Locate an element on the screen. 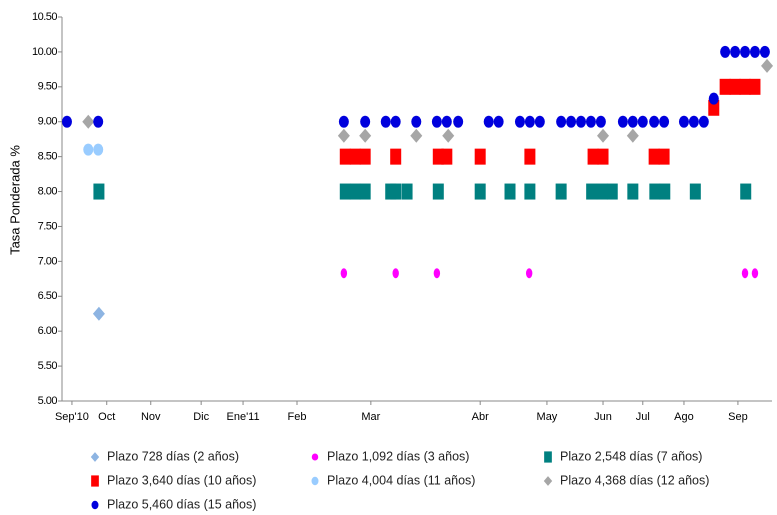 The width and height of the screenshot is (777, 515). x-tick-label: Jul is located at coordinates (643, 417).